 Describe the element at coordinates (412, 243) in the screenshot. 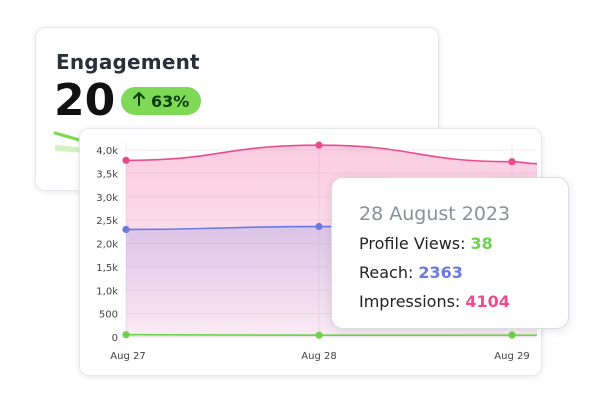

I see `tooltip-label: Profile Views:` at that location.